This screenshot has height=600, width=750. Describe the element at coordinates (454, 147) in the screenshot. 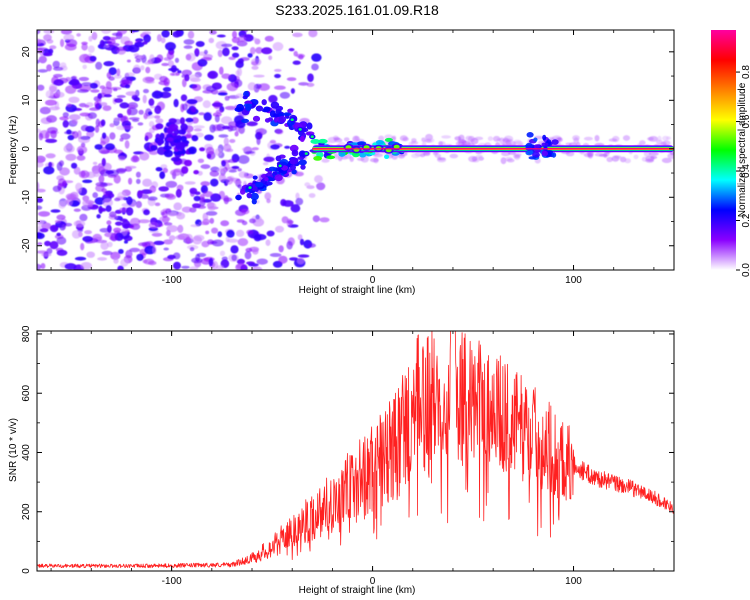

I see `heatmap-signal-blobs` at that location.